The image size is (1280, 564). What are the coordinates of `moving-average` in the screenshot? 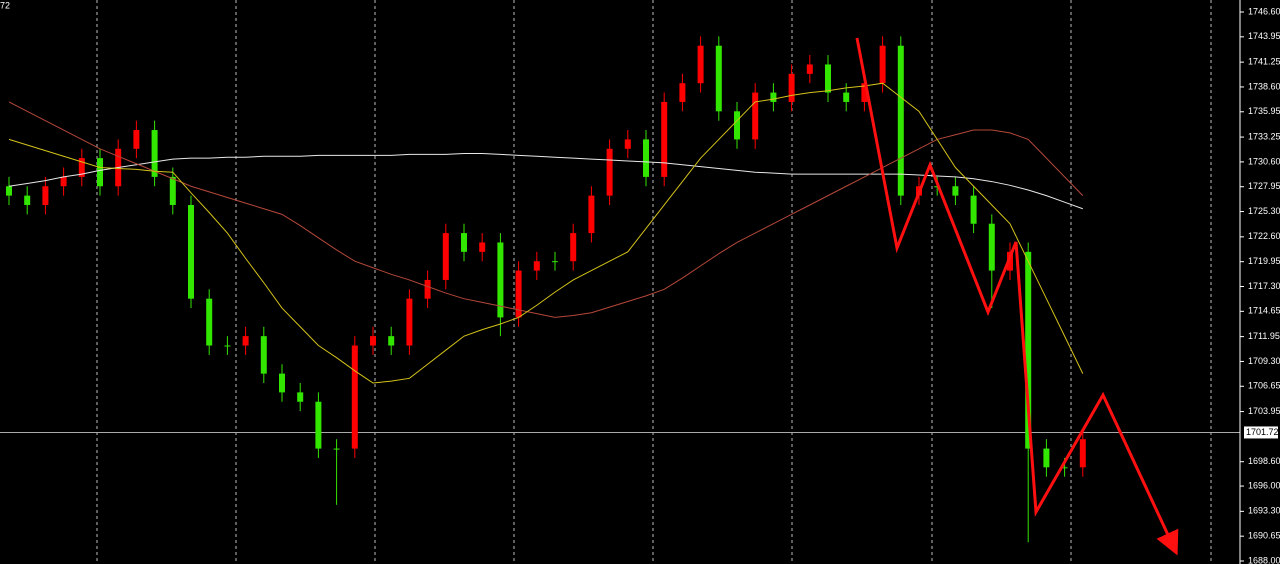 It's located at (545, 181).